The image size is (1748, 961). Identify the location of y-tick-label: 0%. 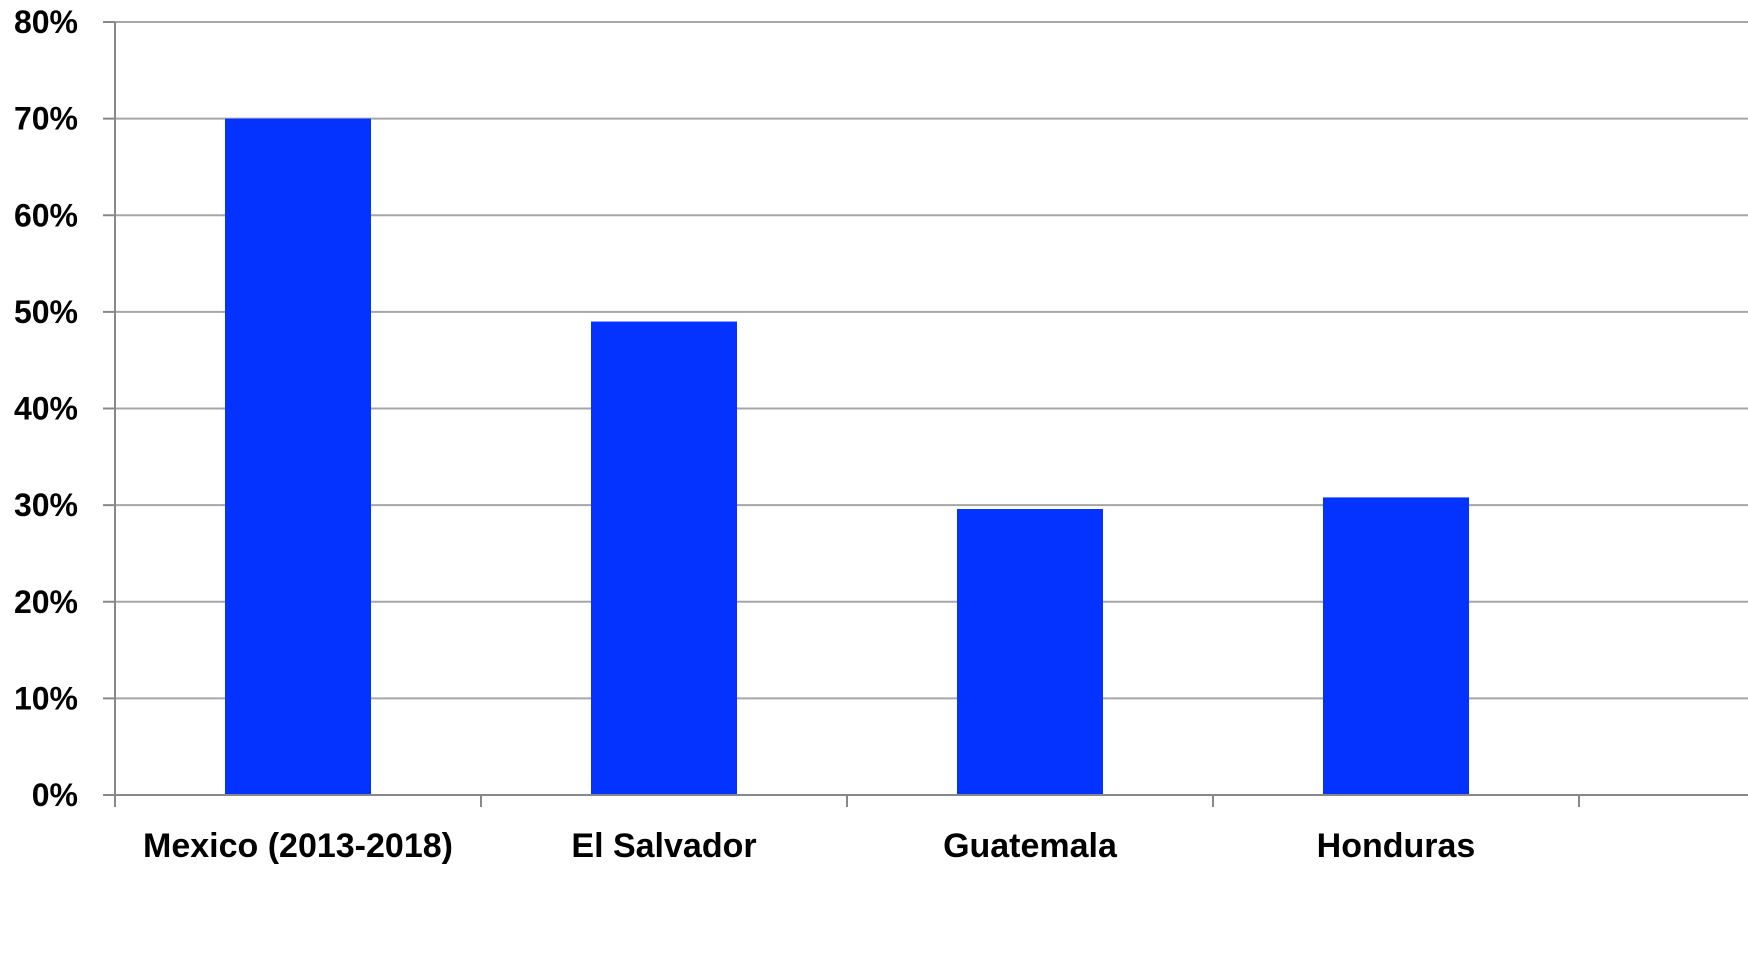
(55, 795).